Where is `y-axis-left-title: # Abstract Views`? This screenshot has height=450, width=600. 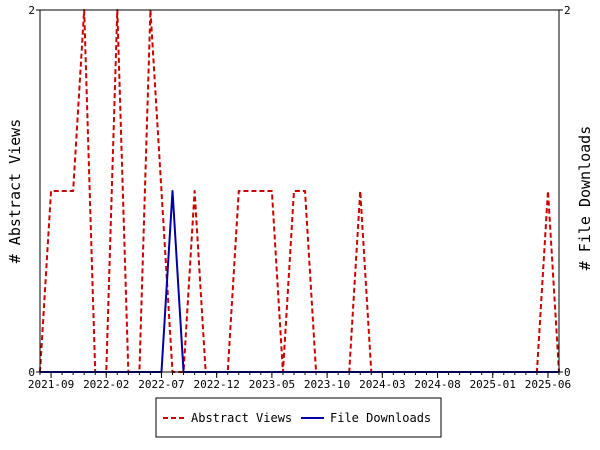
y-axis-left-title: # Abstract Views is located at coordinates (15, 191).